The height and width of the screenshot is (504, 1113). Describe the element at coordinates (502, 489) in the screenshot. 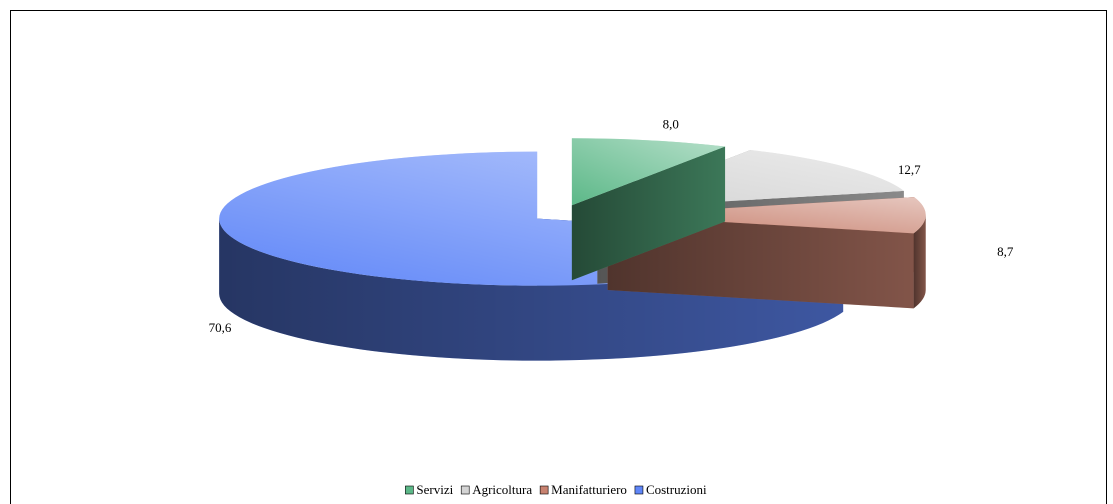

I see `legend-label: Agricoltura` at that location.